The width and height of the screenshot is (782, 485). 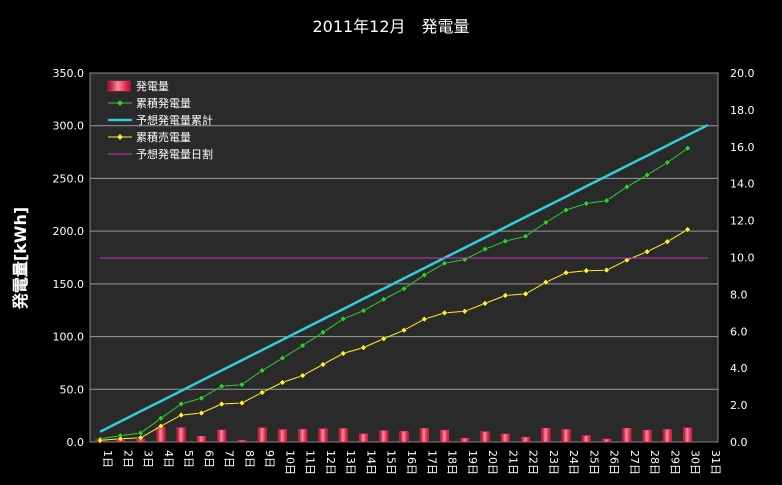 I want to click on x-tick-label: 3日, so click(x=148, y=459).